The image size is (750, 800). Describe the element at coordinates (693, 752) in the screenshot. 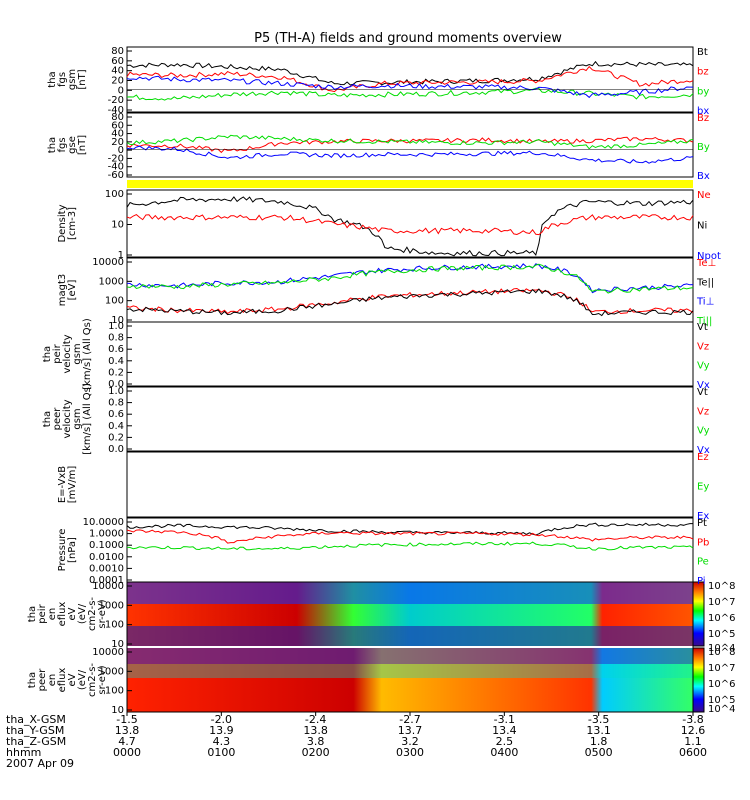

I see `axis-value: 0600` at that location.